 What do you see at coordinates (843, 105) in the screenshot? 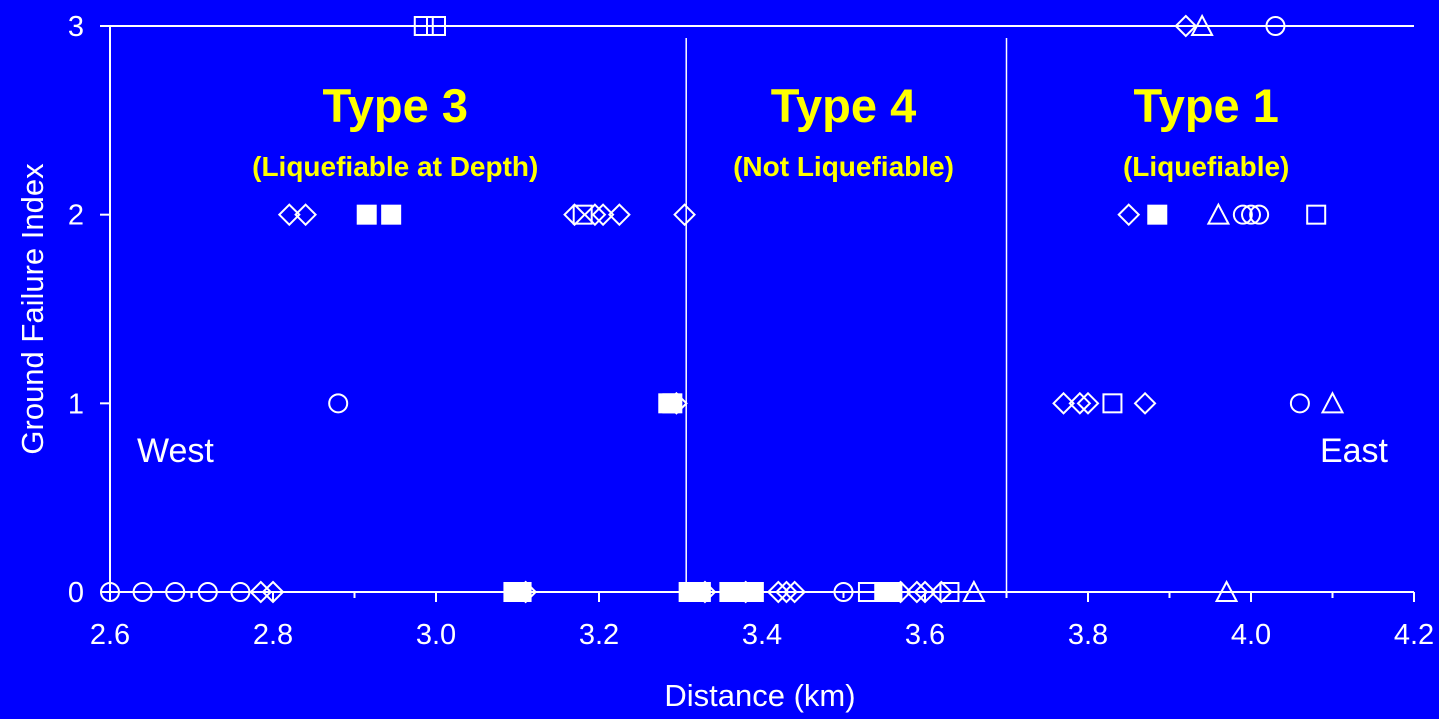
I see `region-title-2: Type 4` at bounding box center [843, 105].